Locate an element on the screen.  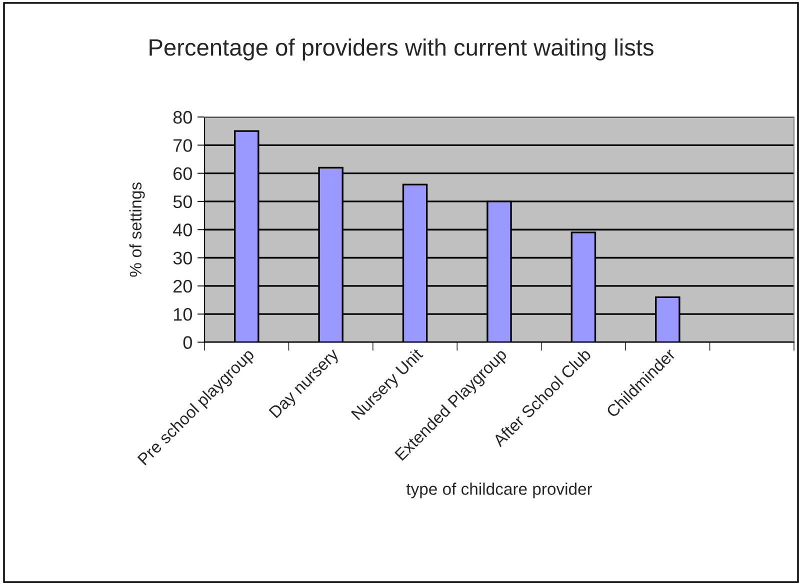
y-tick-label: 10 is located at coordinates (183, 314).